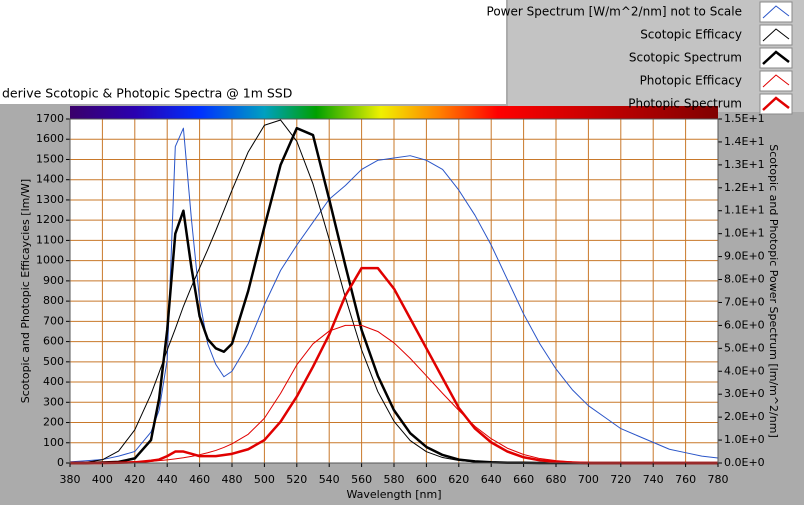  Describe the element at coordinates (393, 494) in the screenshot. I see `x-axis-label: Wavelength [nm]` at that location.